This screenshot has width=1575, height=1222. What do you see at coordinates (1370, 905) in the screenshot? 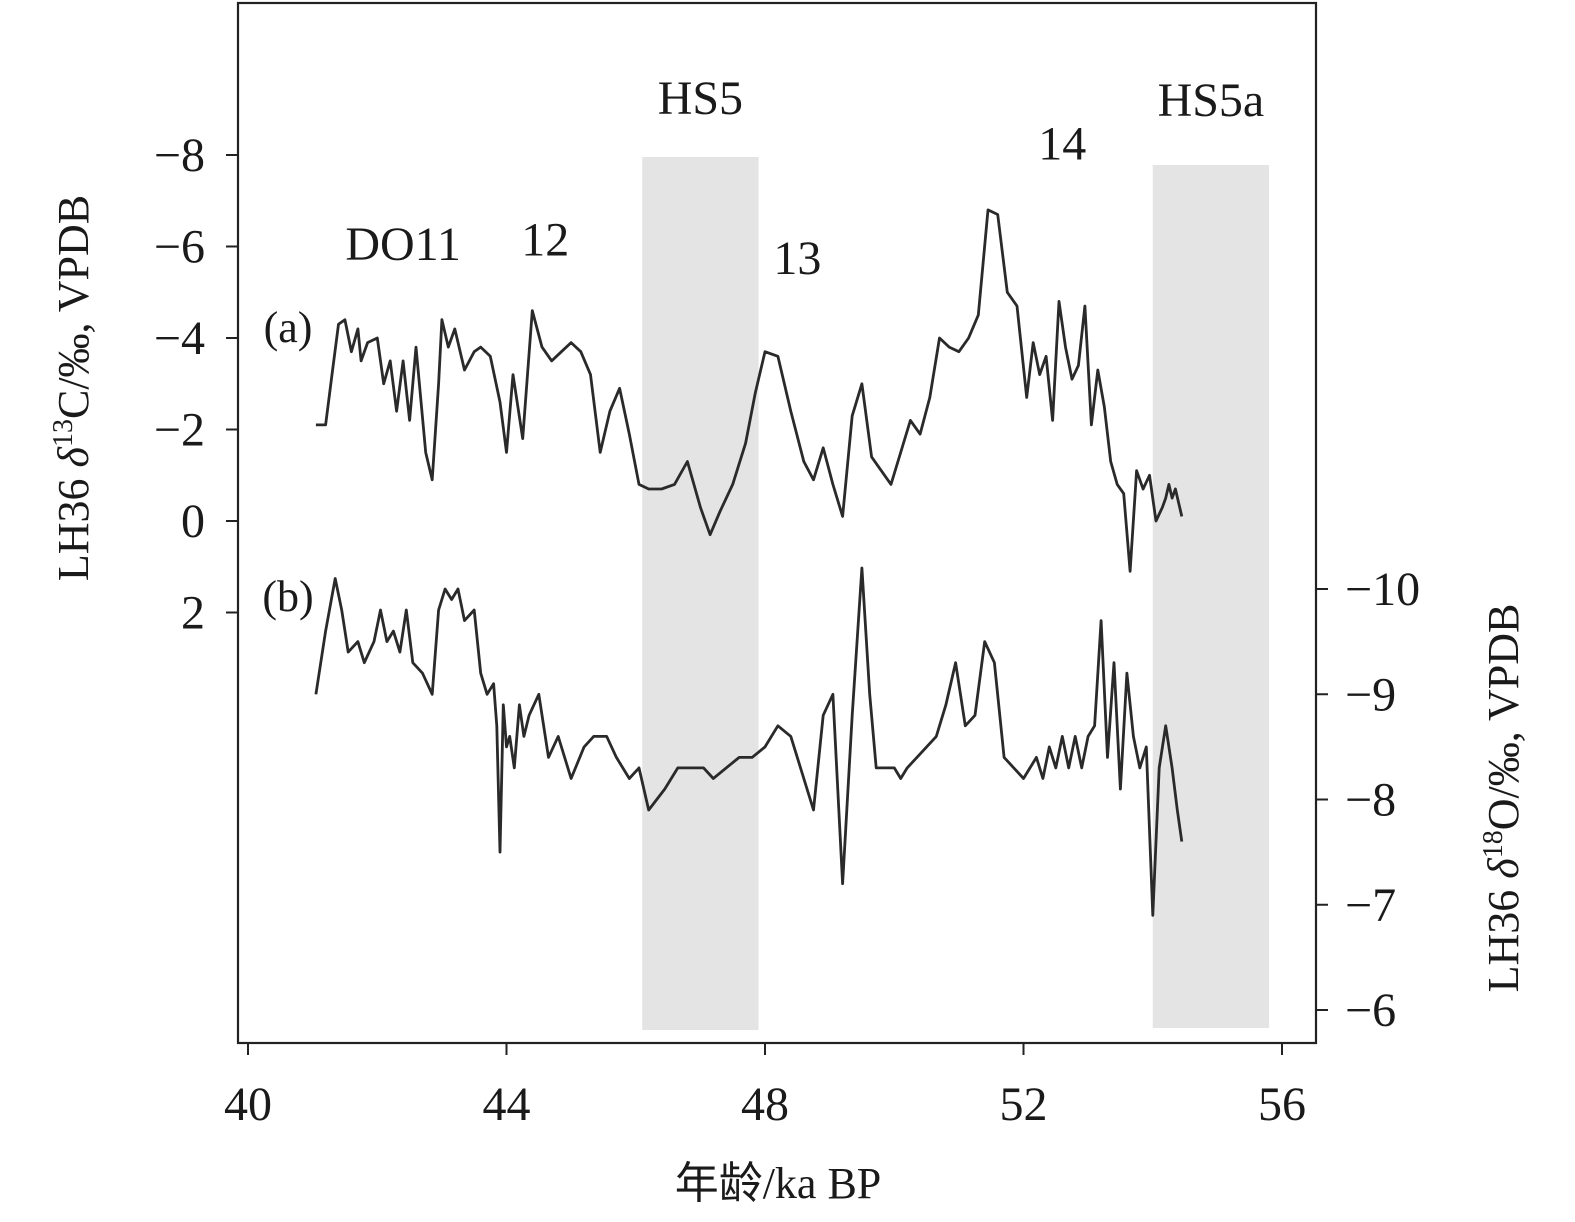
I see `right-tick-label: −7` at bounding box center [1370, 905].